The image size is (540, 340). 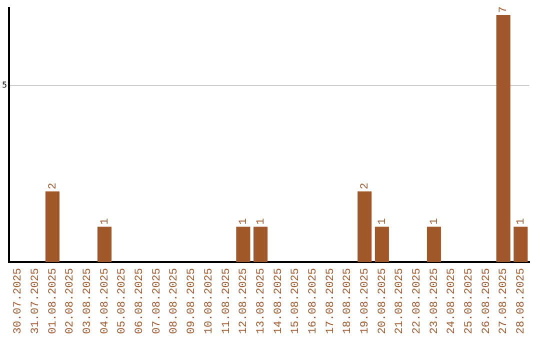 I want to click on x-tick-label: 17.08.2025, so click(x=330, y=301).